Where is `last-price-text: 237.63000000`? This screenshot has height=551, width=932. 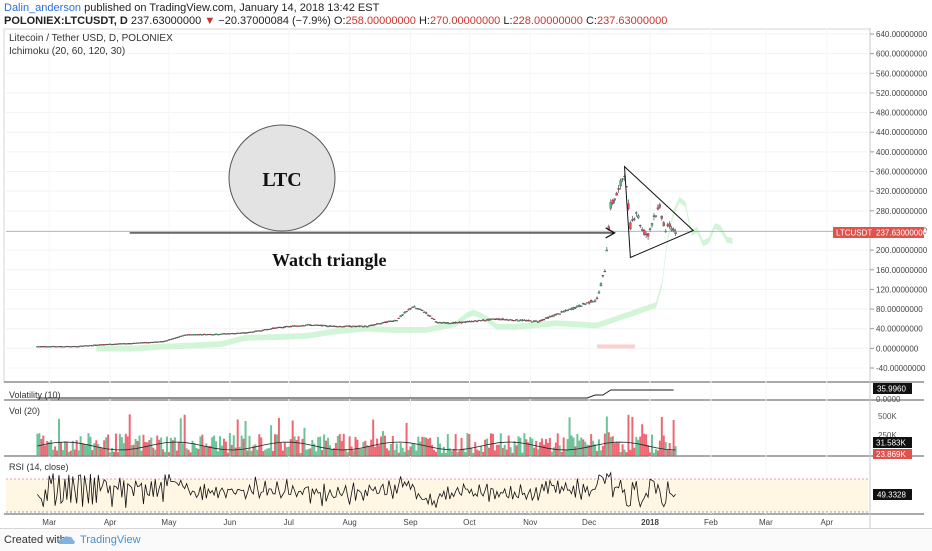 last-price-text: 237.63000000 is located at coordinates (166, 21).